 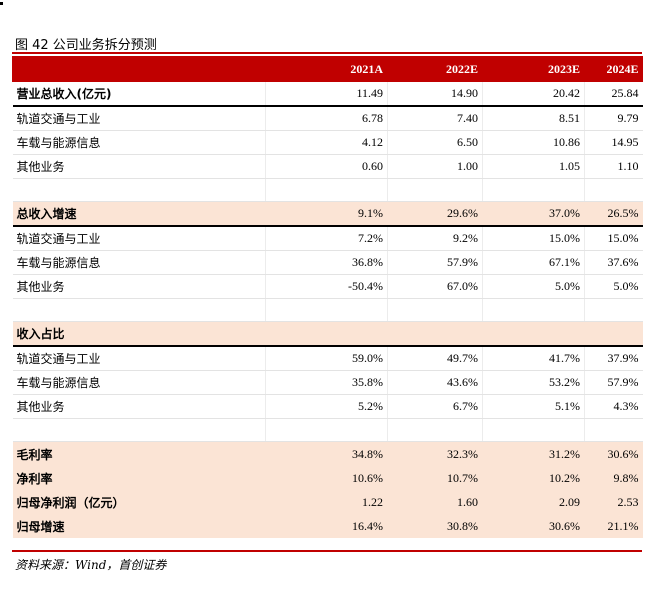 What do you see at coordinates (435, 262) in the screenshot?
I see `row-value-2022e: 57.9%` at bounding box center [435, 262].